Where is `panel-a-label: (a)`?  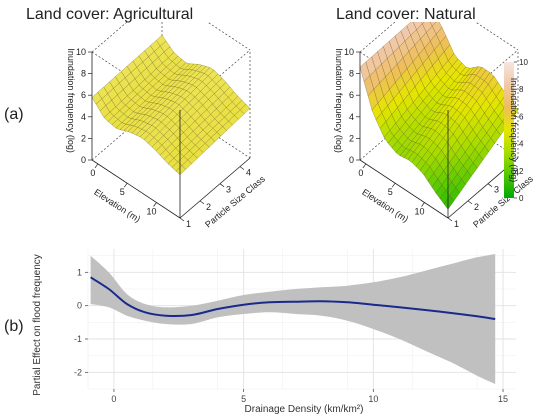 panel-a-label: (a) is located at coordinates (14, 114).